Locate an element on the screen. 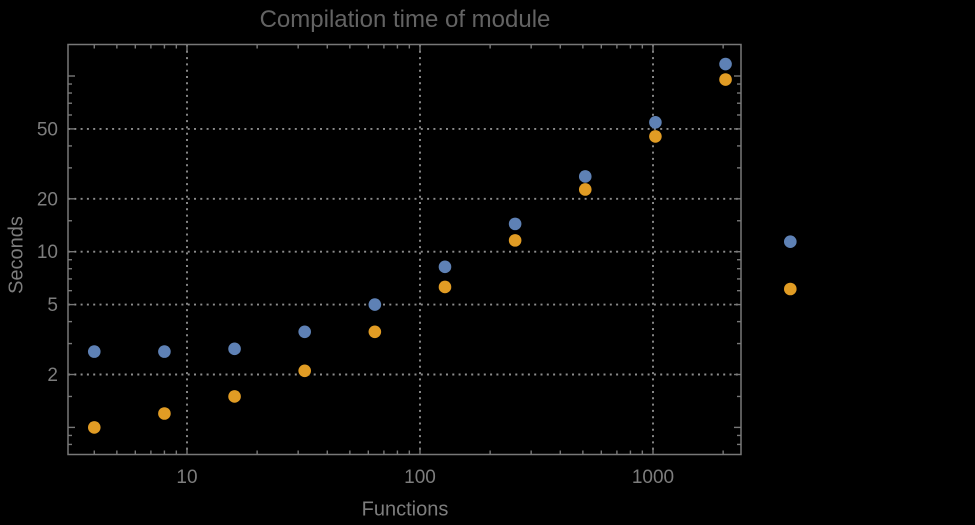  y-tick-label: 10 is located at coordinates (47, 252).